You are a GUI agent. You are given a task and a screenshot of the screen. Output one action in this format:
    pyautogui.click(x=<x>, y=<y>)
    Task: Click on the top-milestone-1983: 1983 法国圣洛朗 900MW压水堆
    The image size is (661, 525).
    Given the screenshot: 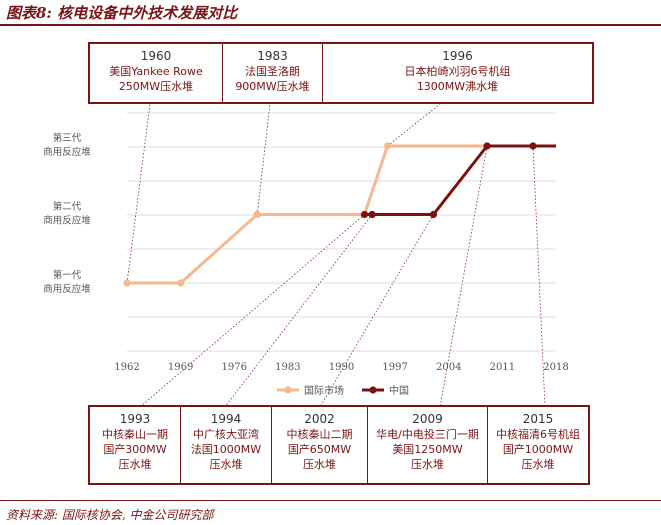 What is the action you would take?
    pyautogui.click(x=273, y=73)
    